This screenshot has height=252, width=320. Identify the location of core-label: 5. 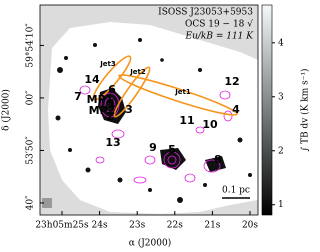
(172, 149).